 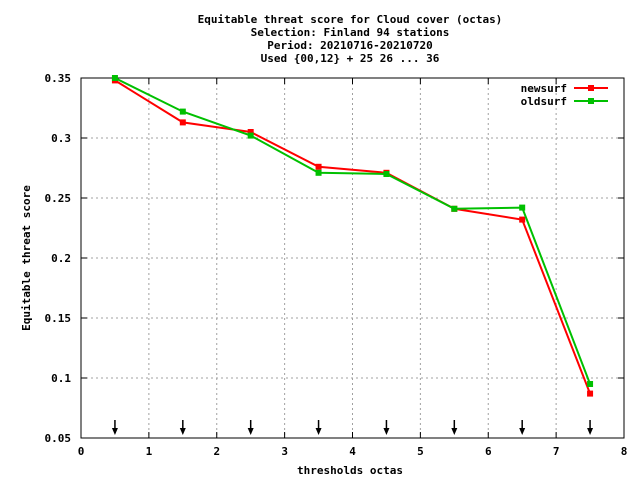 What do you see at coordinates (420, 451) in the screenshot?
I see `x-tick-label: 5` at bounding box center [420, 451].